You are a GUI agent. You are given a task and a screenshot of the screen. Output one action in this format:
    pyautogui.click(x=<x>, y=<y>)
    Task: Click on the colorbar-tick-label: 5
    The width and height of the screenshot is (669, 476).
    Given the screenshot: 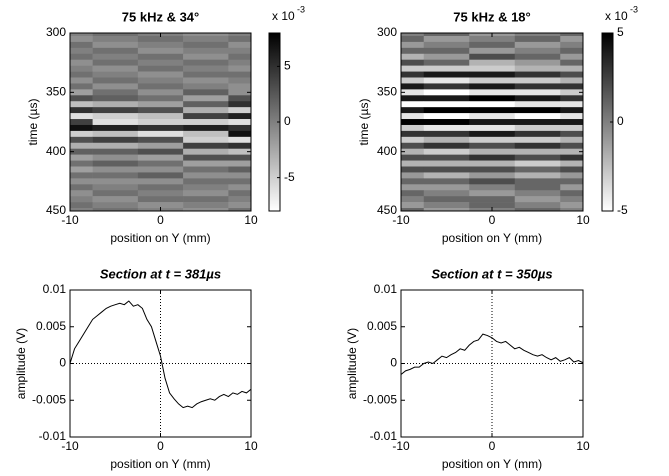 What is the action you would take?
    pyautogui.click(x=620, y=32)
    